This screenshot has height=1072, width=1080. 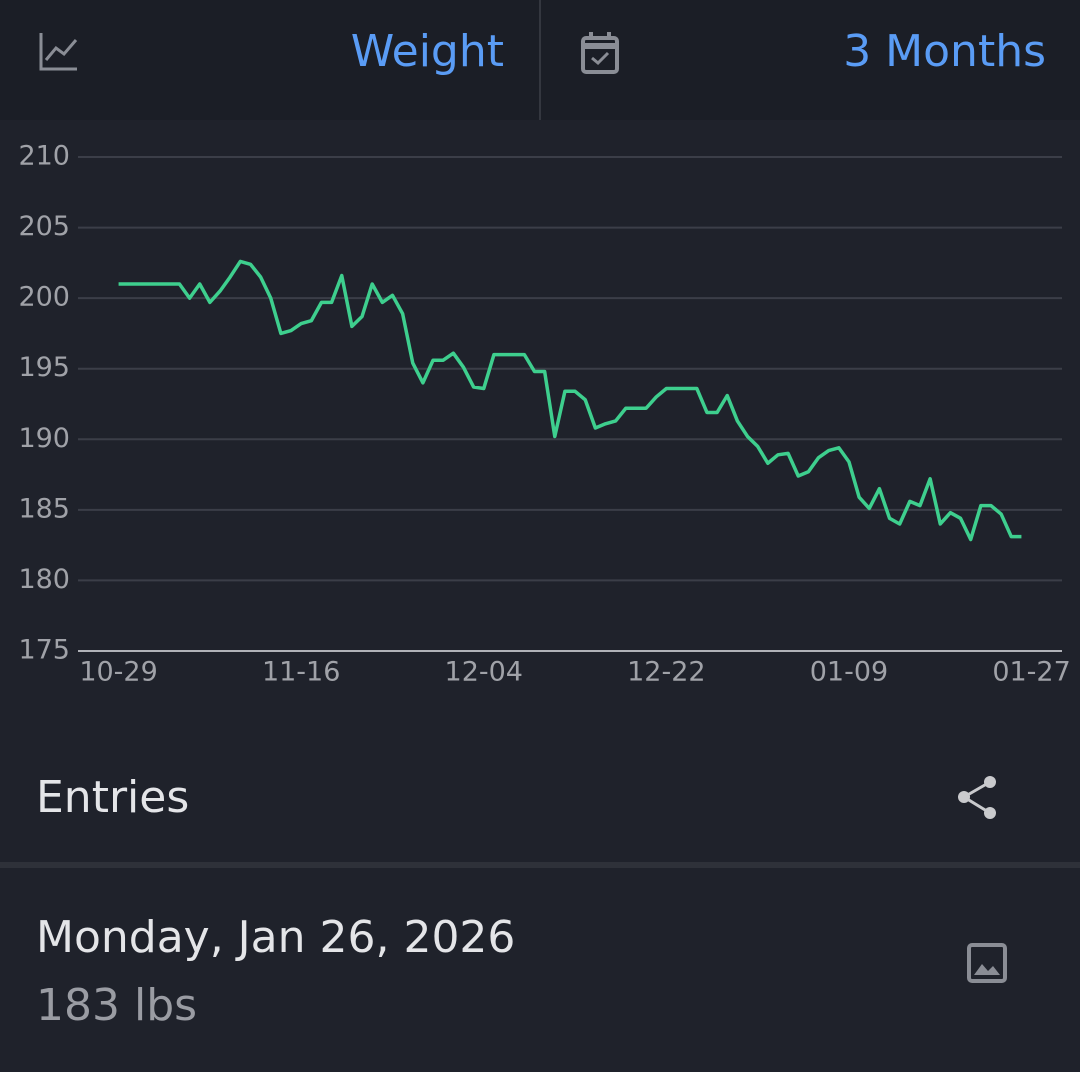 I want to click on y-tick-label: 210, so click(x=44, y=156).